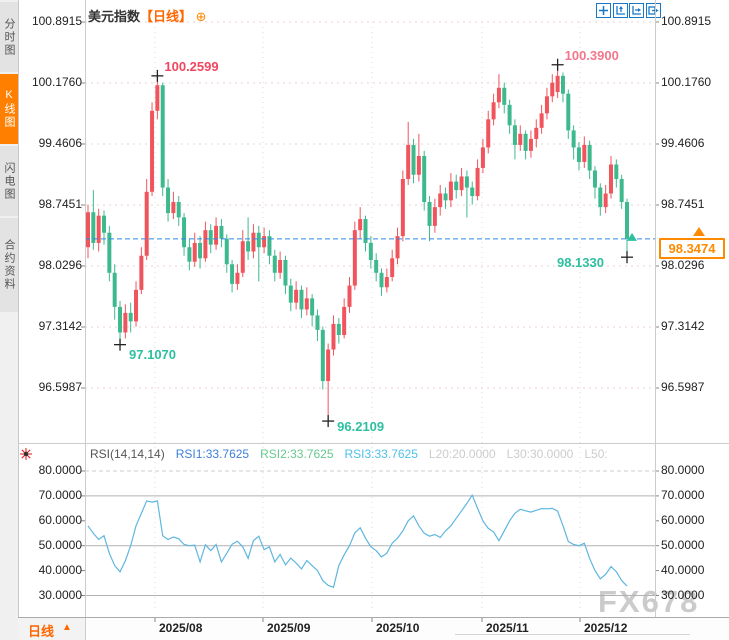 This screenshot has height=640, width=729. I want to click on sidebar-tab-1: 分时图, so click(9, 37).